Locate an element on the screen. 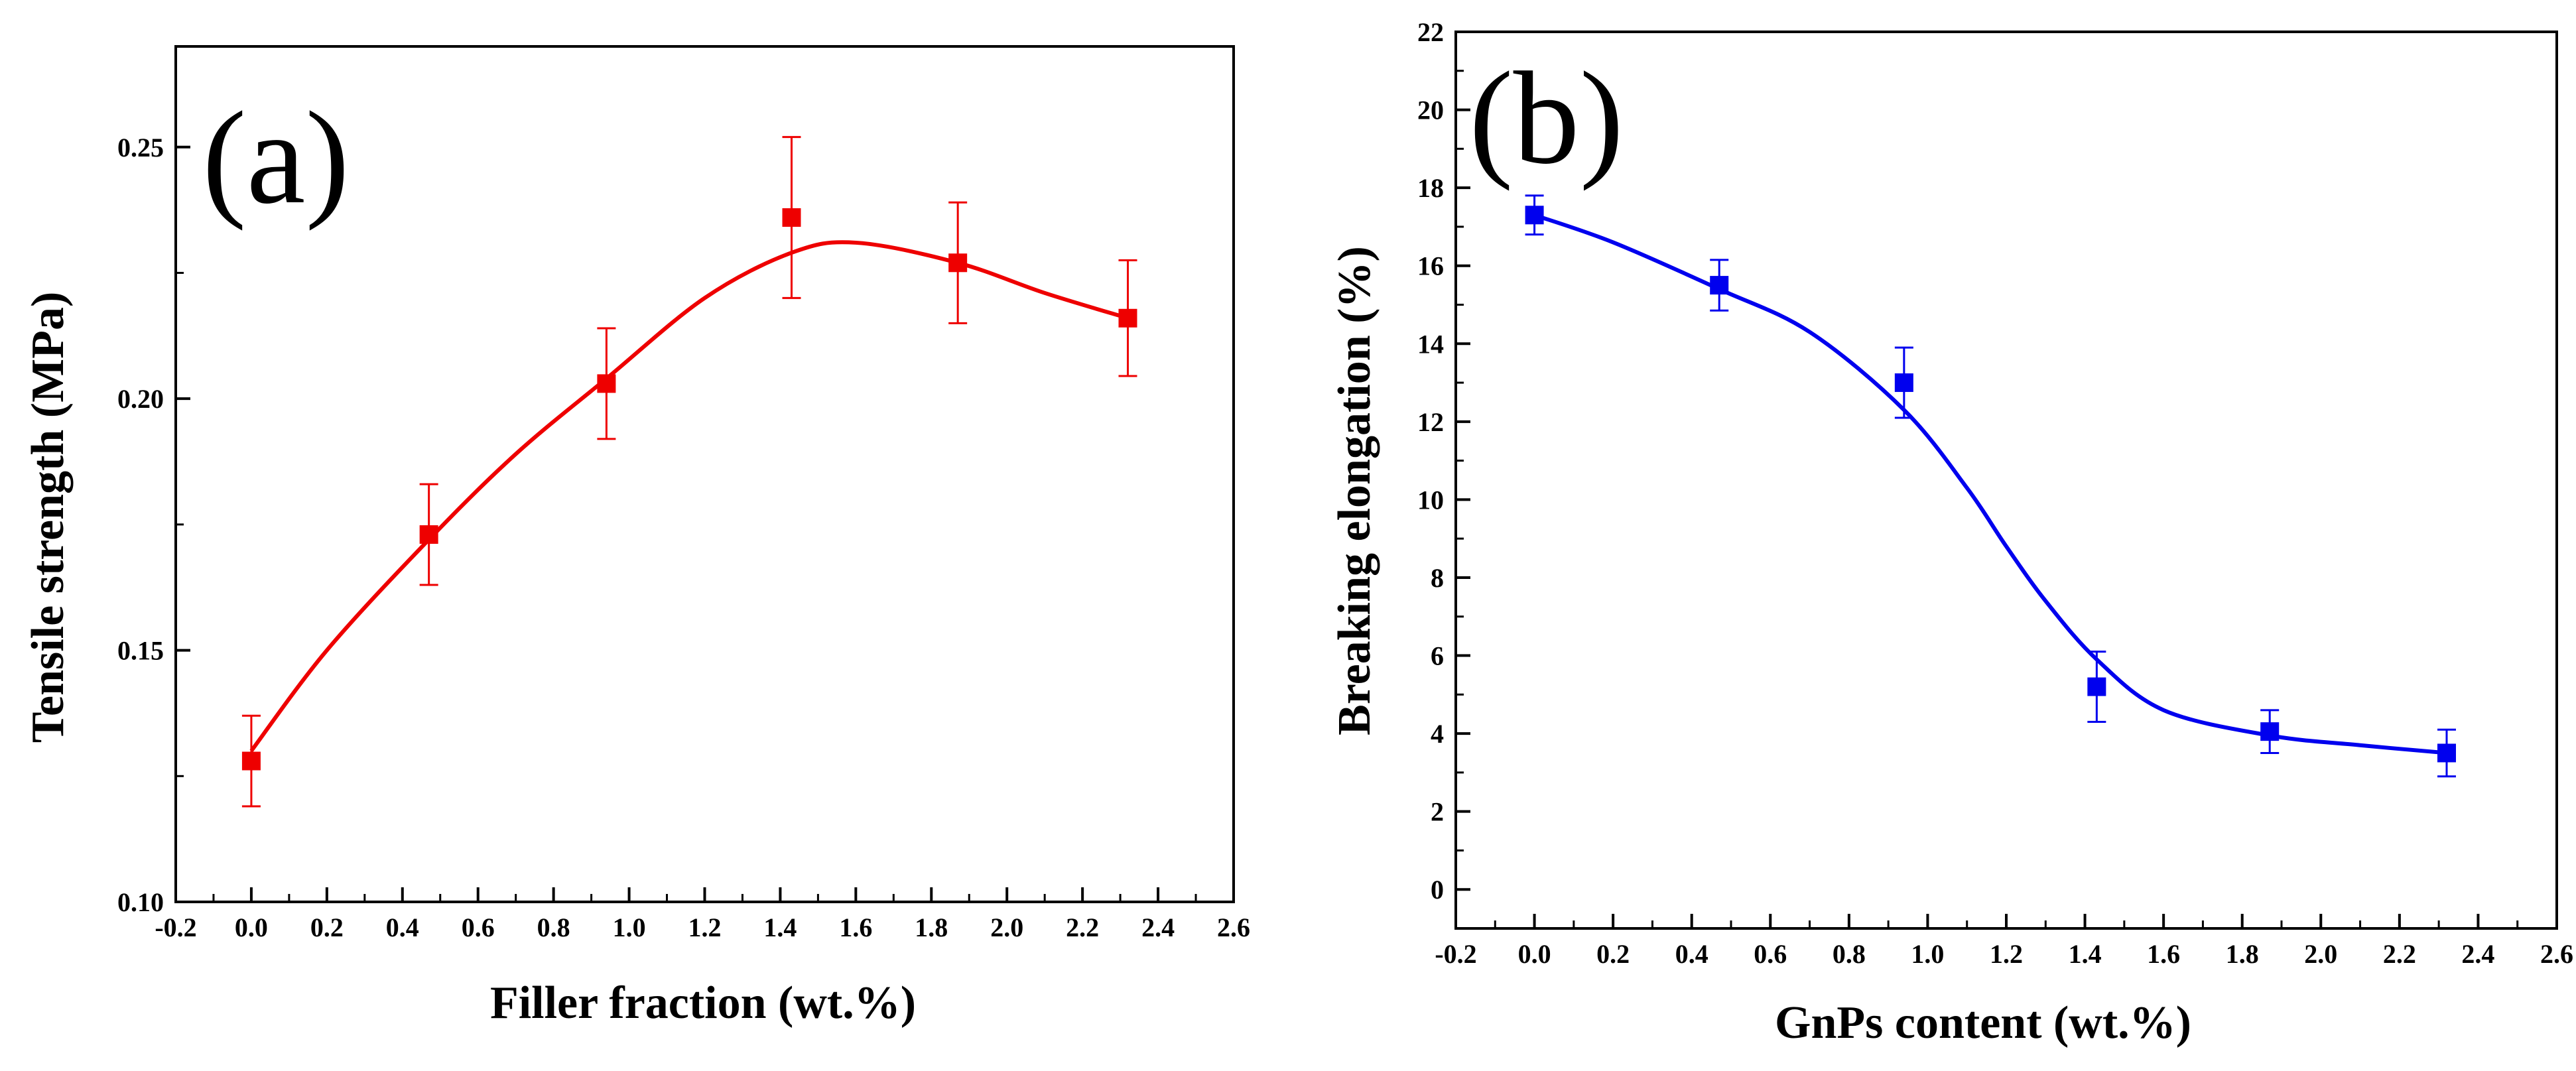  x-tick-label-a: 0.0 is located at coordinates (252, 927).